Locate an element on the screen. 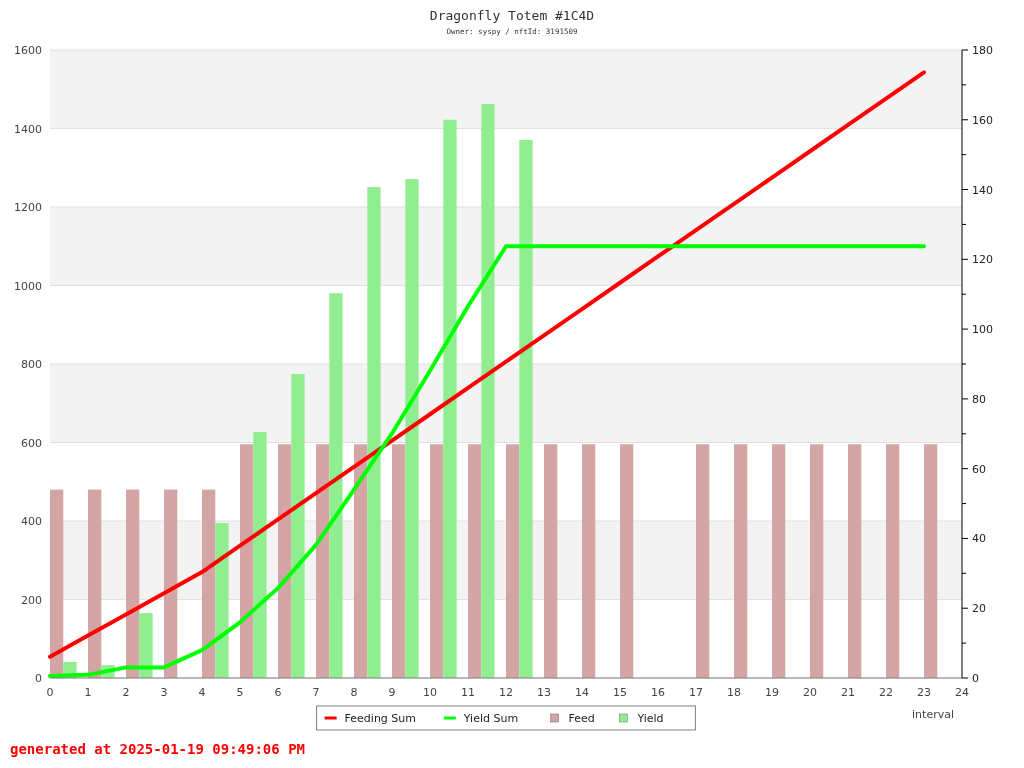  x-tick-label: 15 is located at coordinates (620, 692).